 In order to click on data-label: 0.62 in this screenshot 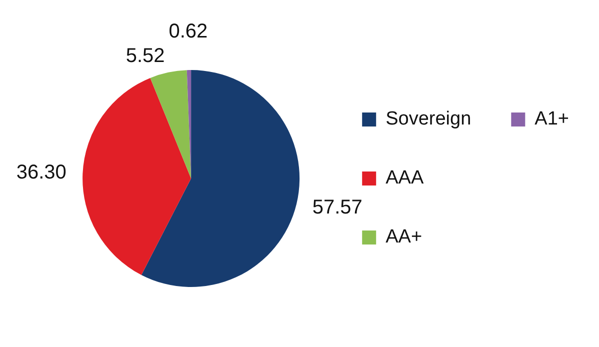, I will do `click(188, 31)`.